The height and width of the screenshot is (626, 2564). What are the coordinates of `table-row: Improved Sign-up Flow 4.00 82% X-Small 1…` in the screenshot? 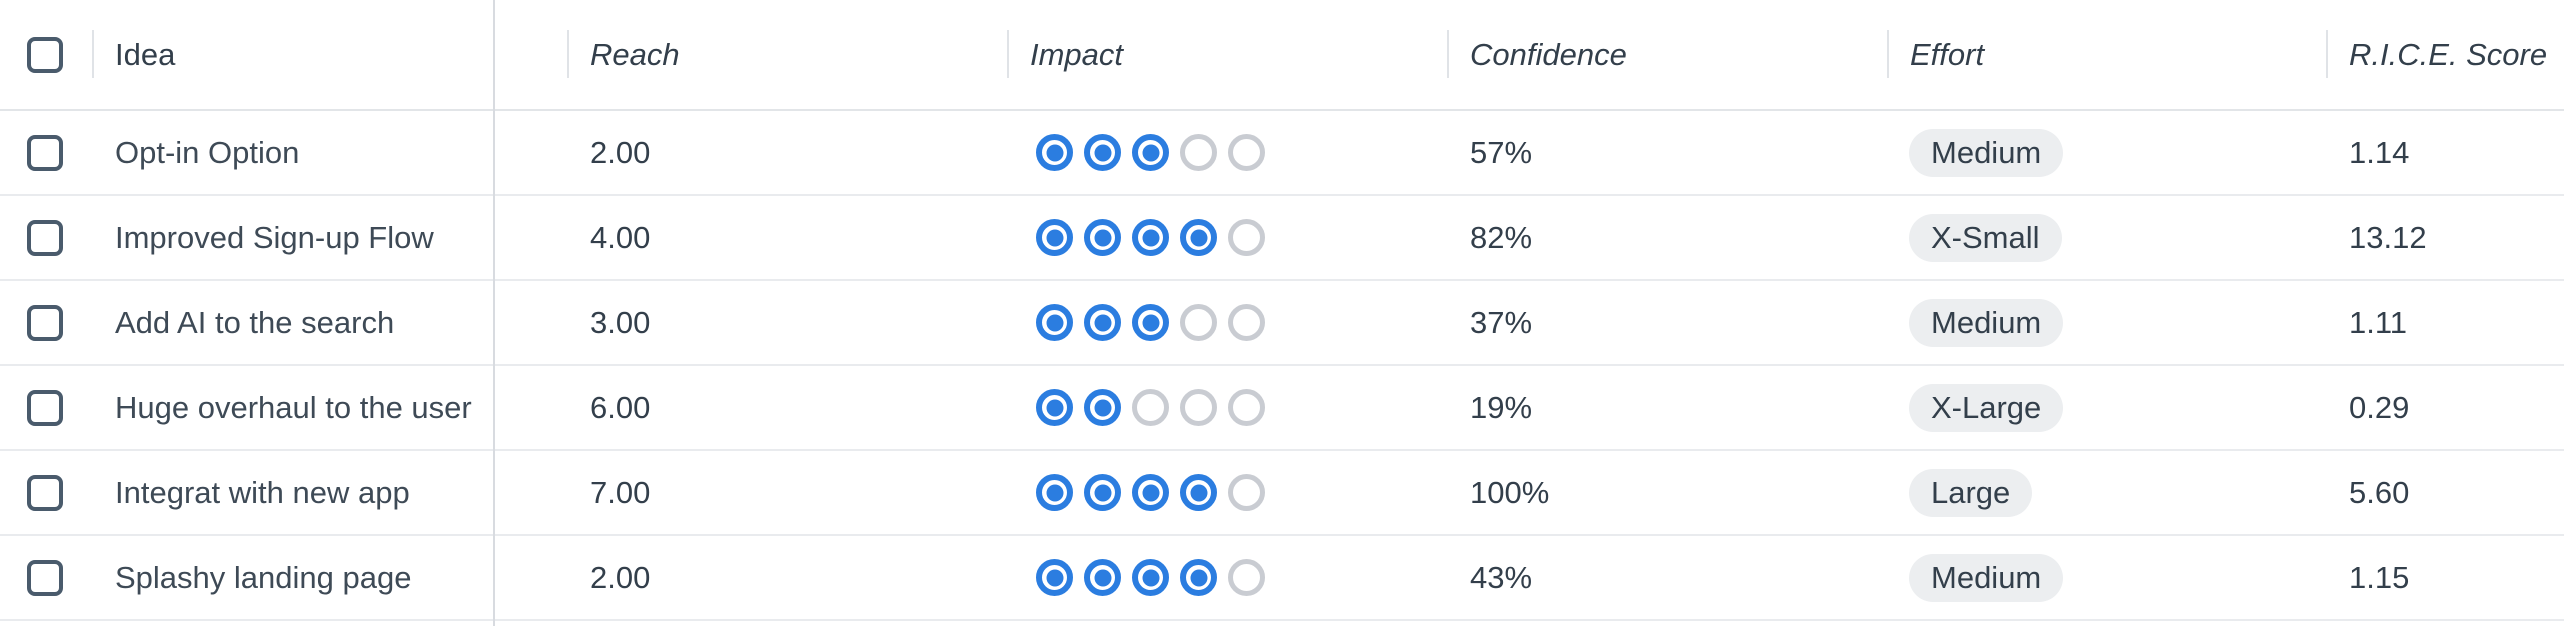 It's located at (1282, 238).